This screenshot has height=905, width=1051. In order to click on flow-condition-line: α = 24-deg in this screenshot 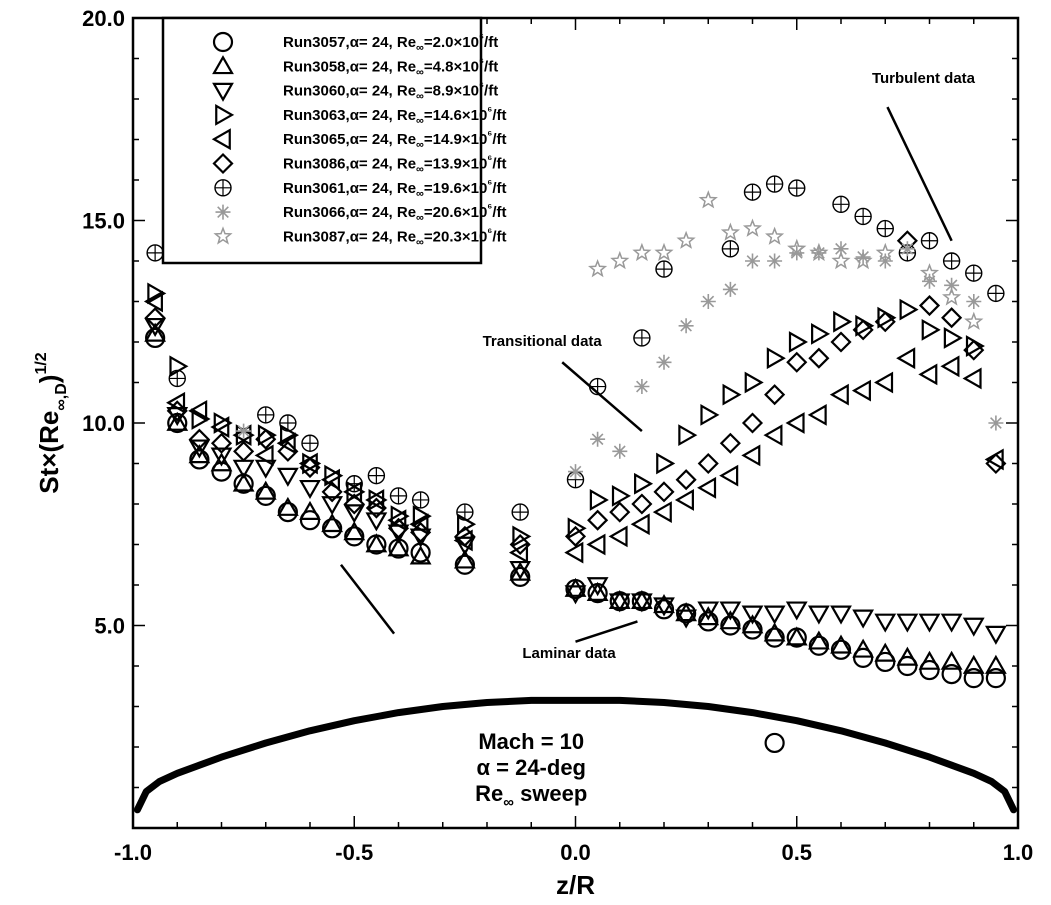, I will do `click(531, 767)`.